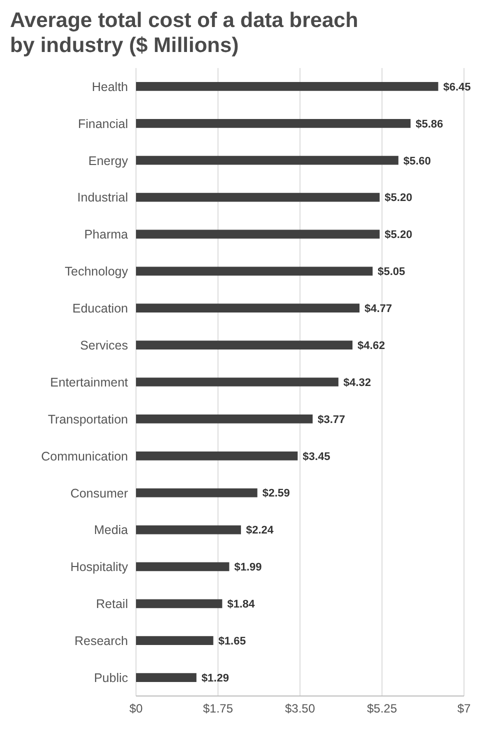 This screenshot has height=733, width=498. What do you see at coordinates (104, 345) in the screenshot?
I see `y-tick-label: Services` at bounding box center [104, 345].